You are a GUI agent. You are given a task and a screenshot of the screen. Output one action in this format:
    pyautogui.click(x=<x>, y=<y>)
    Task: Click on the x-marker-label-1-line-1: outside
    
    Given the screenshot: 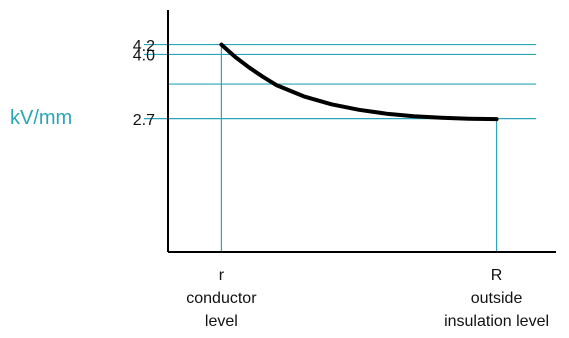 What is the action you would take?
    pyautogui.click(x=497, y=298)
    